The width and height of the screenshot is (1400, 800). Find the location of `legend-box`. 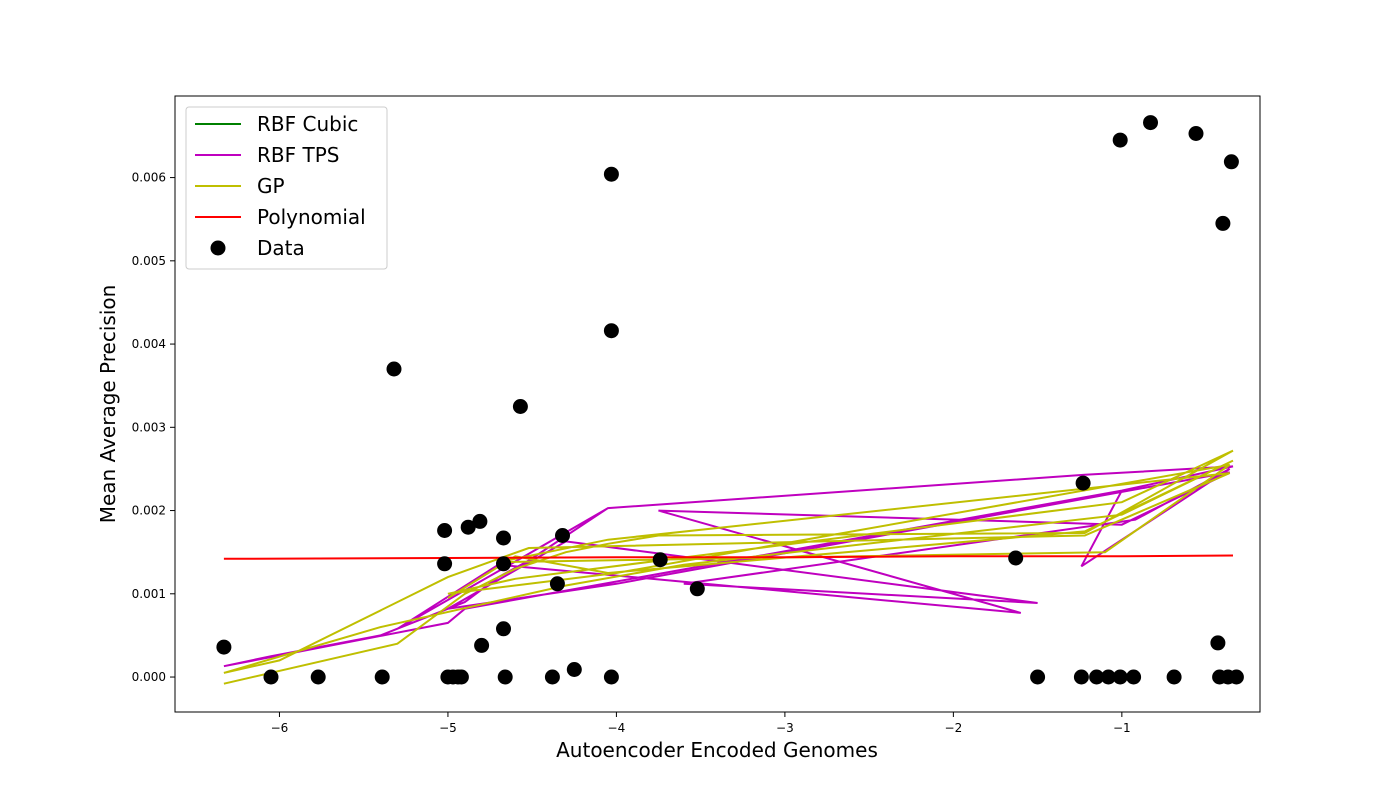

legend-box is located at coordinates (286, 188).